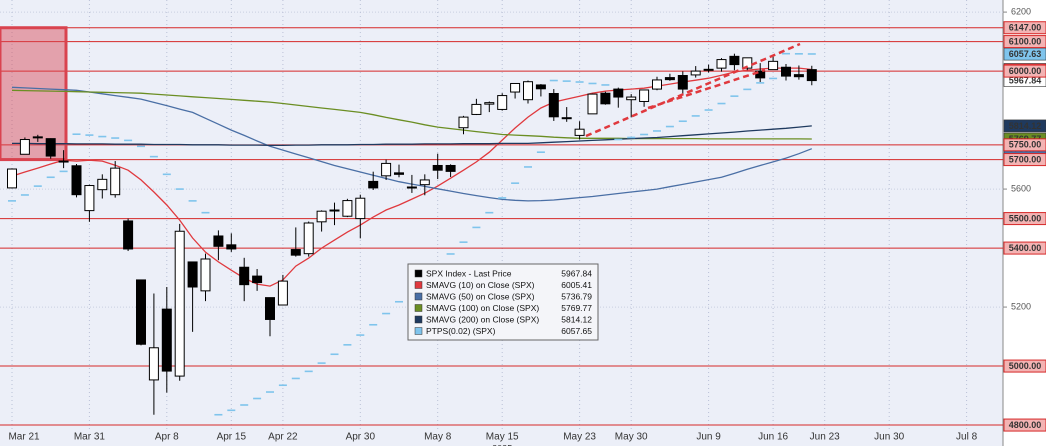 The image size is (1046, 446). Describe the element at coordinates (576, 308) in the screenshot. I see `legend-value: 5769.77` at that location.